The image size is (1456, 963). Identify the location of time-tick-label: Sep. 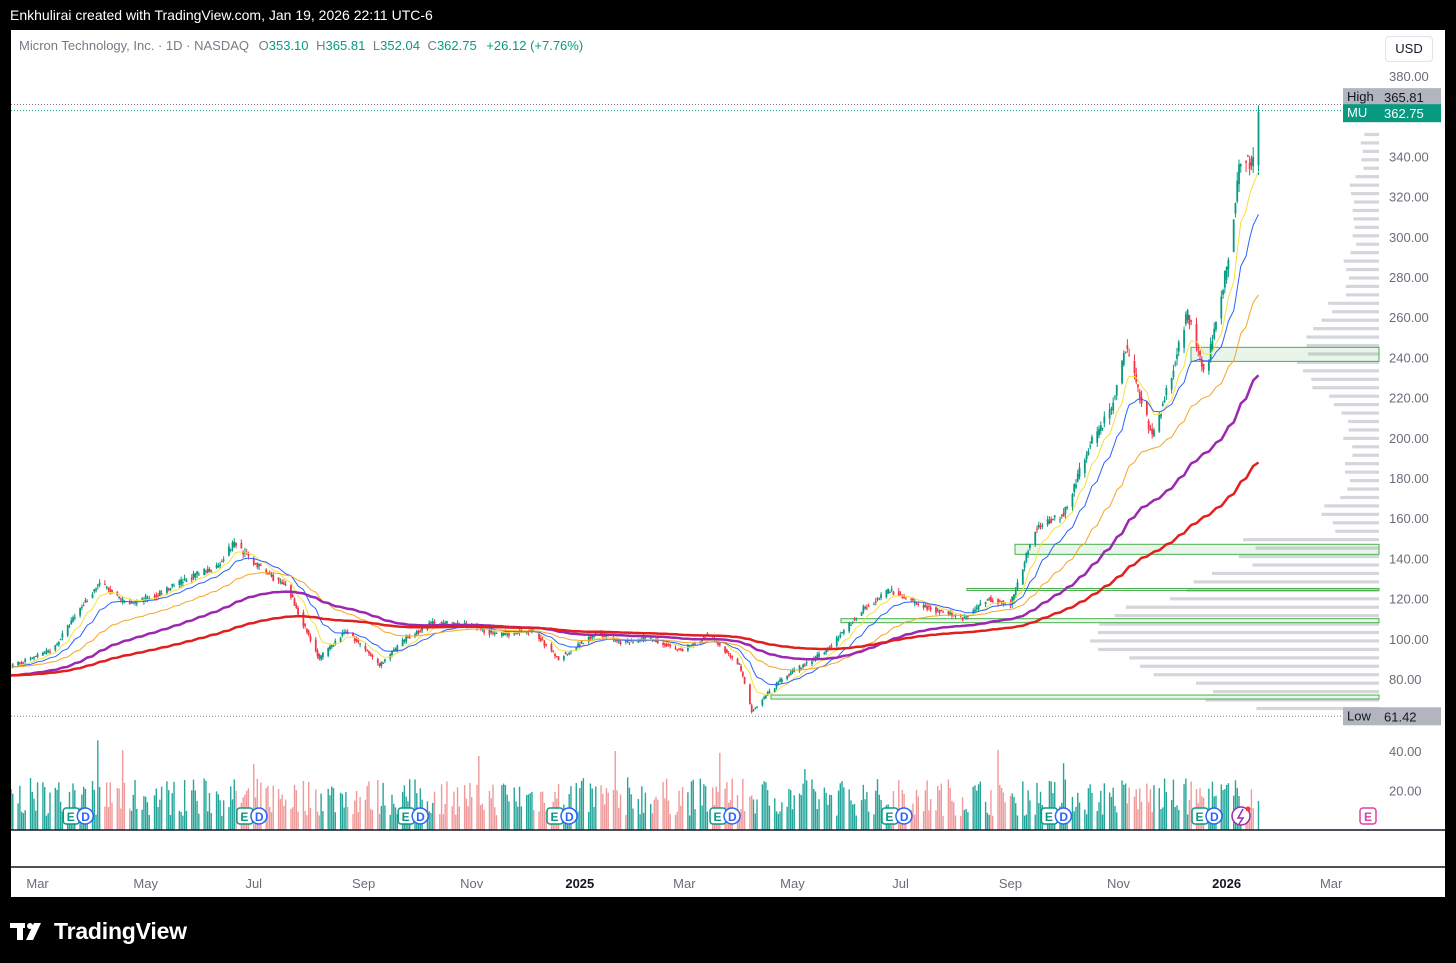
(363, 883).